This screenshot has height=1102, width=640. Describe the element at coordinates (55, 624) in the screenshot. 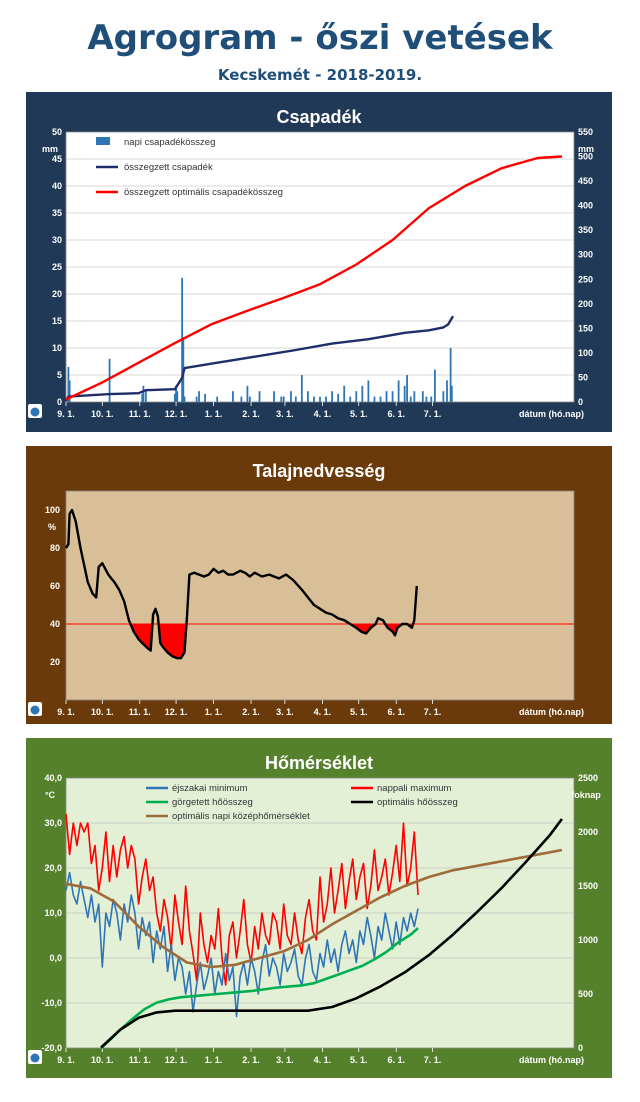

I see `y-tick-label-left: 40` at that location.